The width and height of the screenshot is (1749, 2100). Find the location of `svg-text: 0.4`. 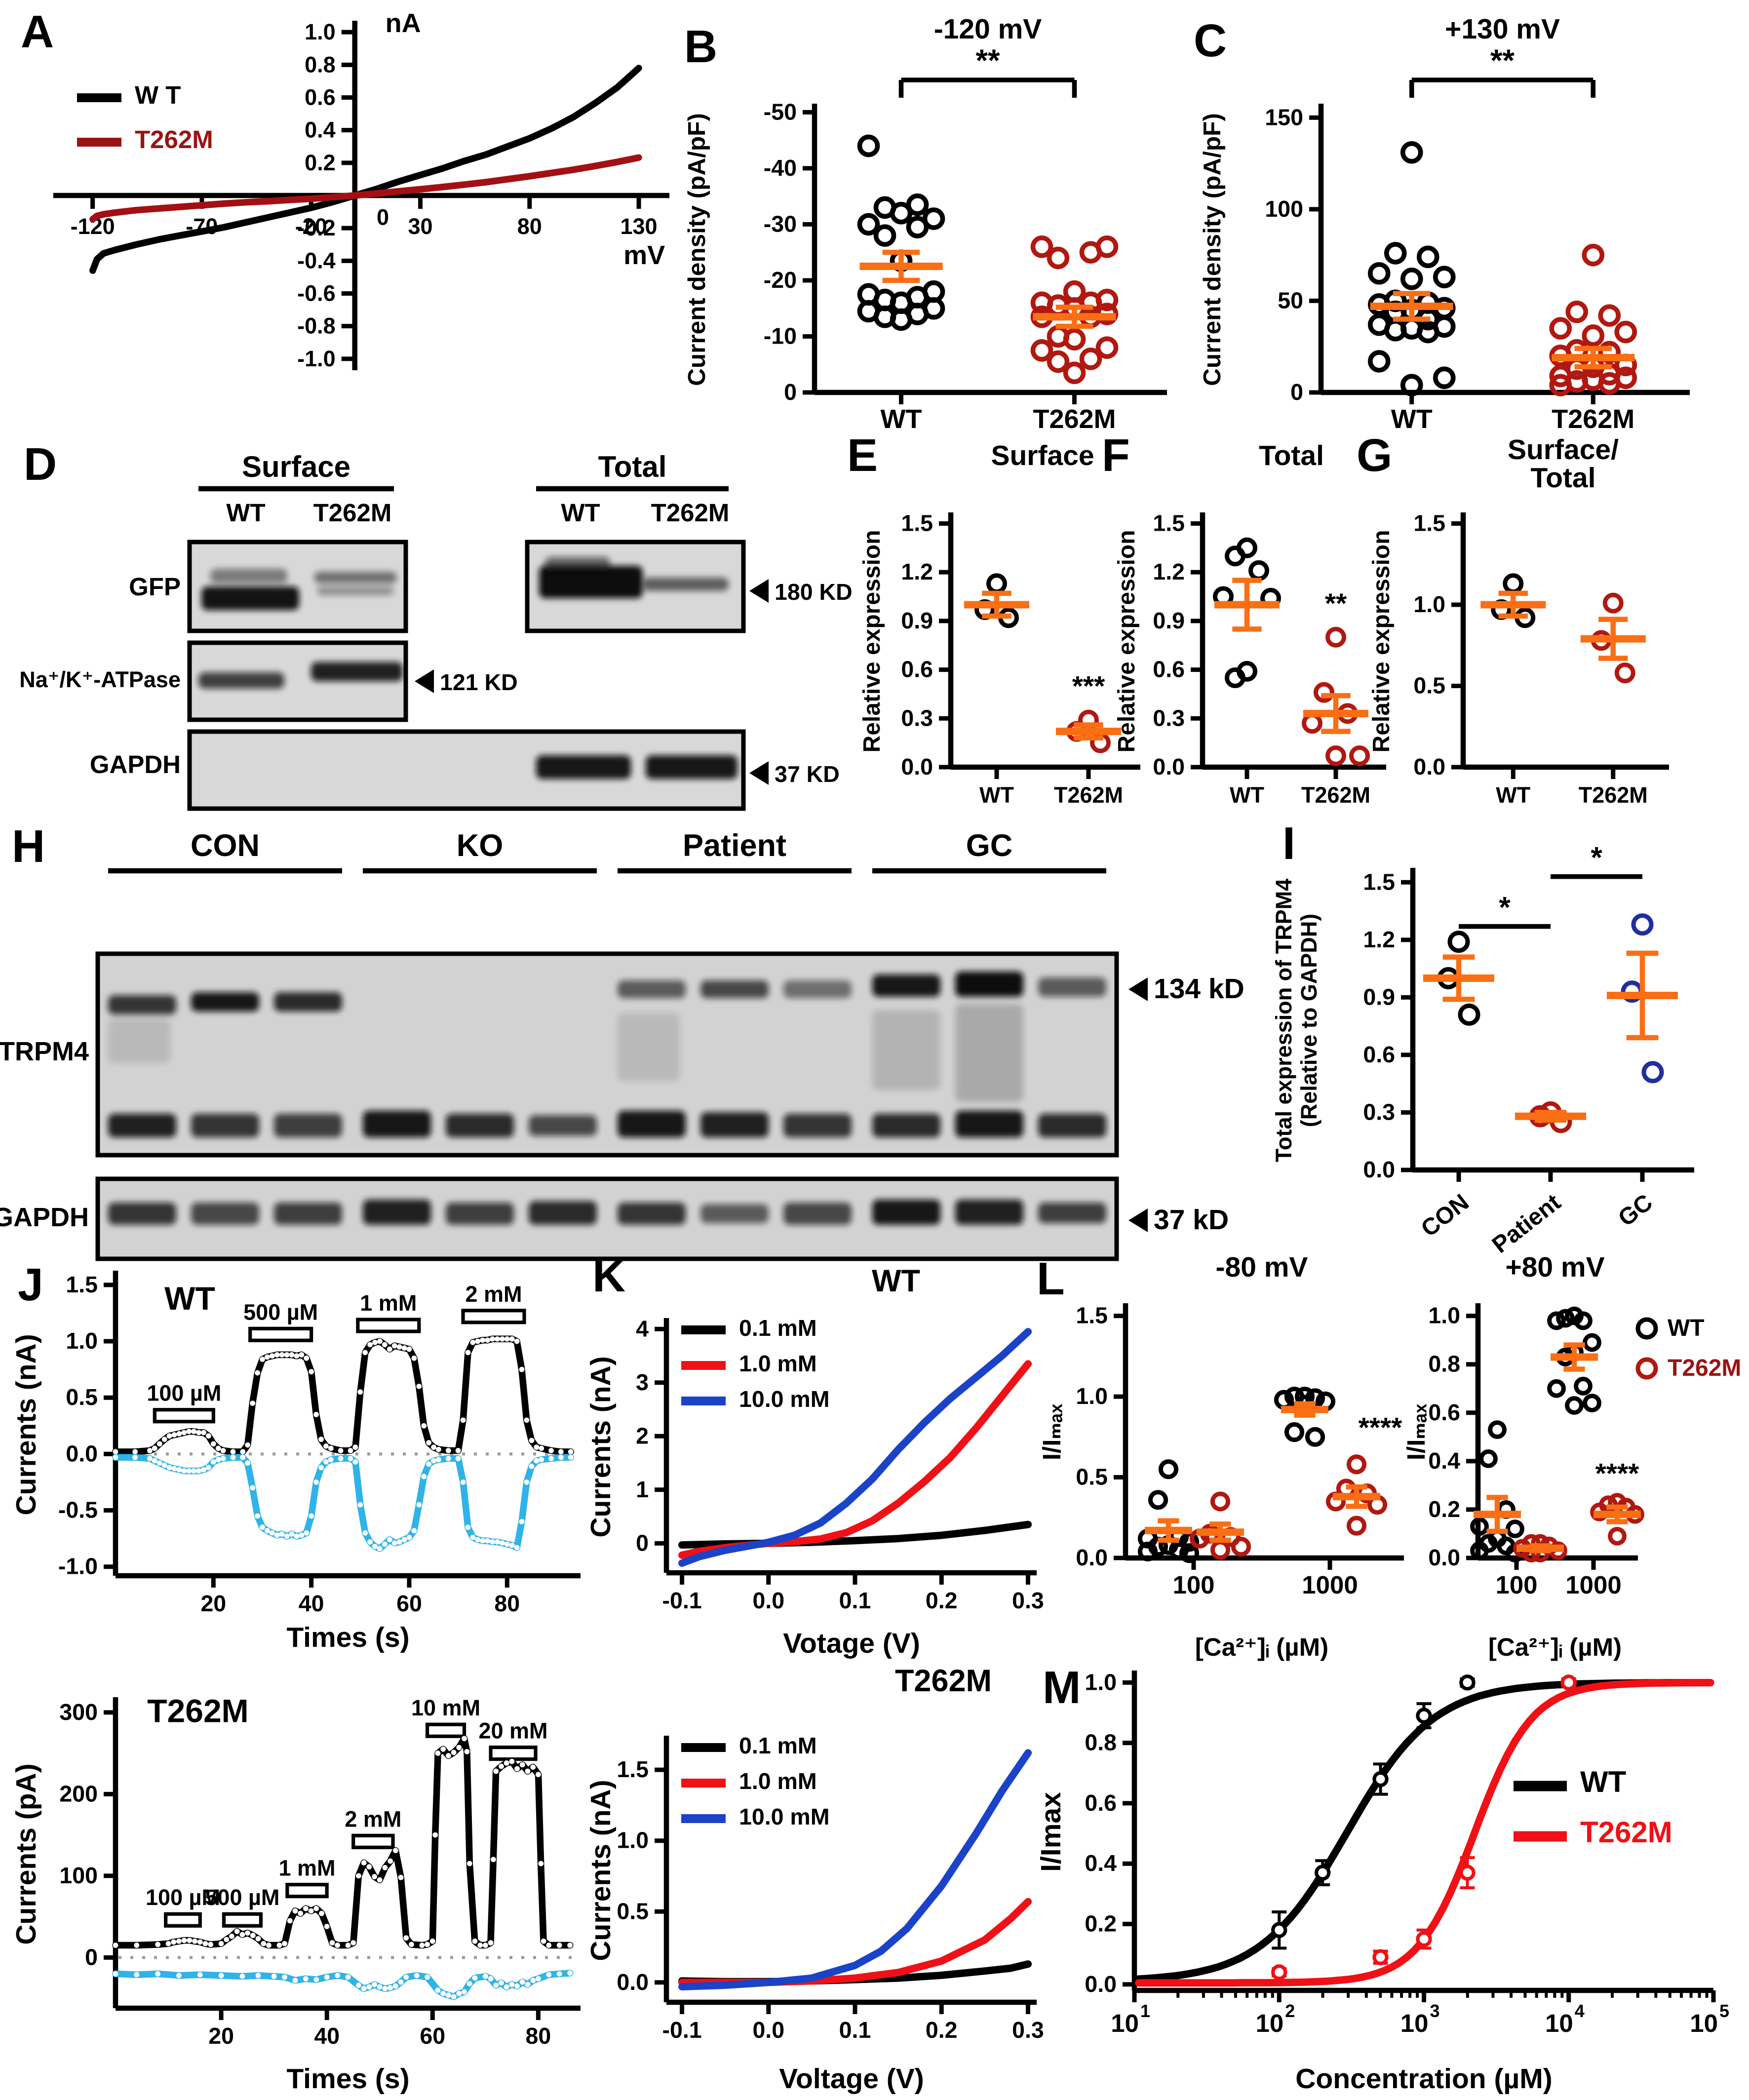

svg-text: 0.4 is located at coordinates (320, 130).